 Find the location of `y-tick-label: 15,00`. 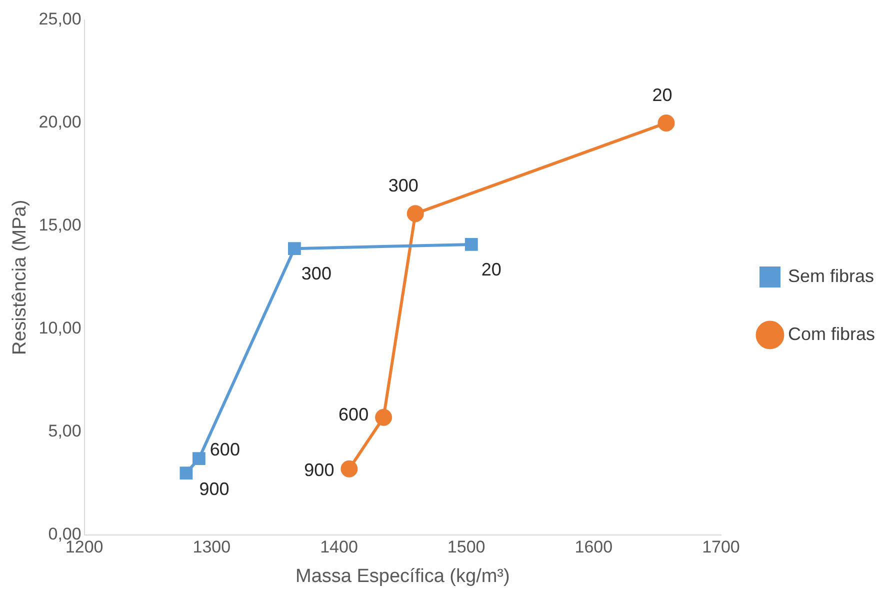

y-tick-label: 15,00 is located at coordinates (60, 225).